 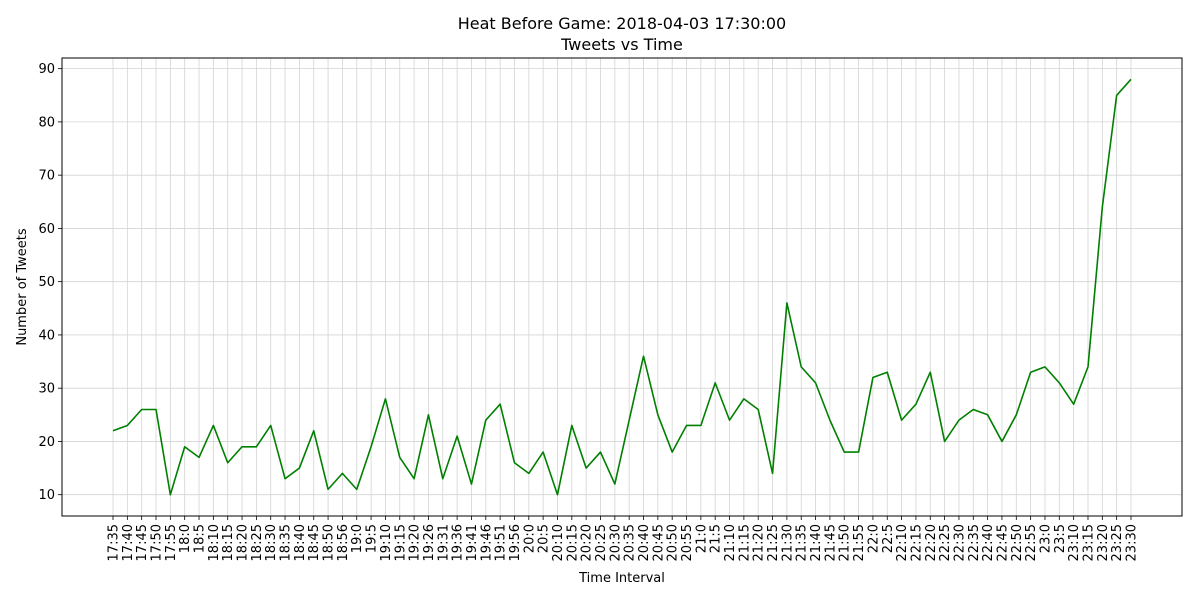 What do you see at coordinates (343, 542) in the screenshot?
I see `x-tick-label: 18:56` at bounding box center [343, 542].